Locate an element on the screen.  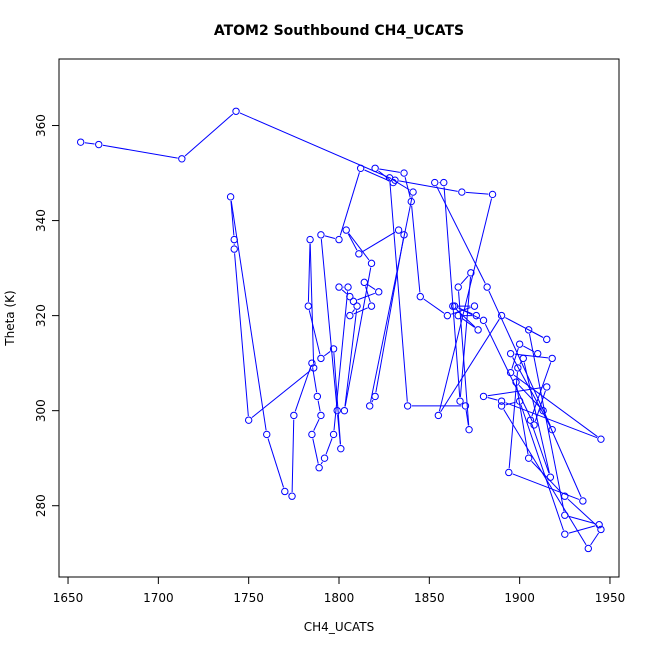
y-tick-label: 320 is located at coordinates (41, 315).